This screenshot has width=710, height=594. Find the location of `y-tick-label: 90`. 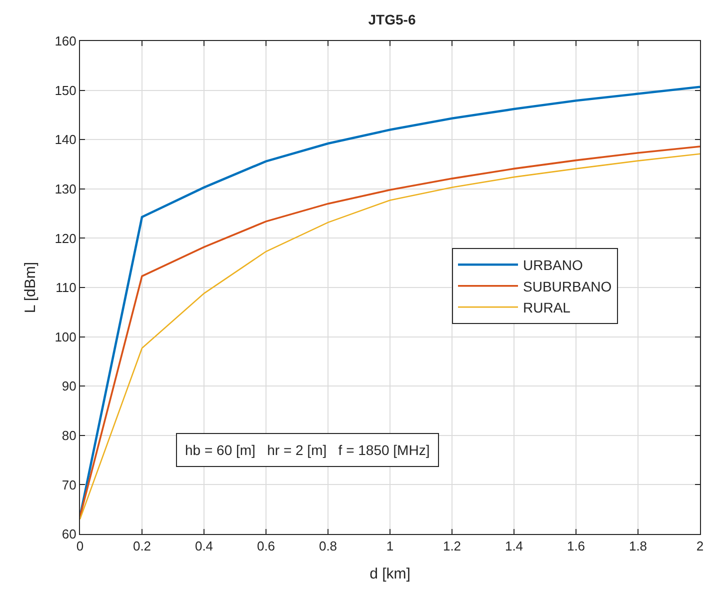

y-tick-label: 90 is located at coordinates (69, 386).